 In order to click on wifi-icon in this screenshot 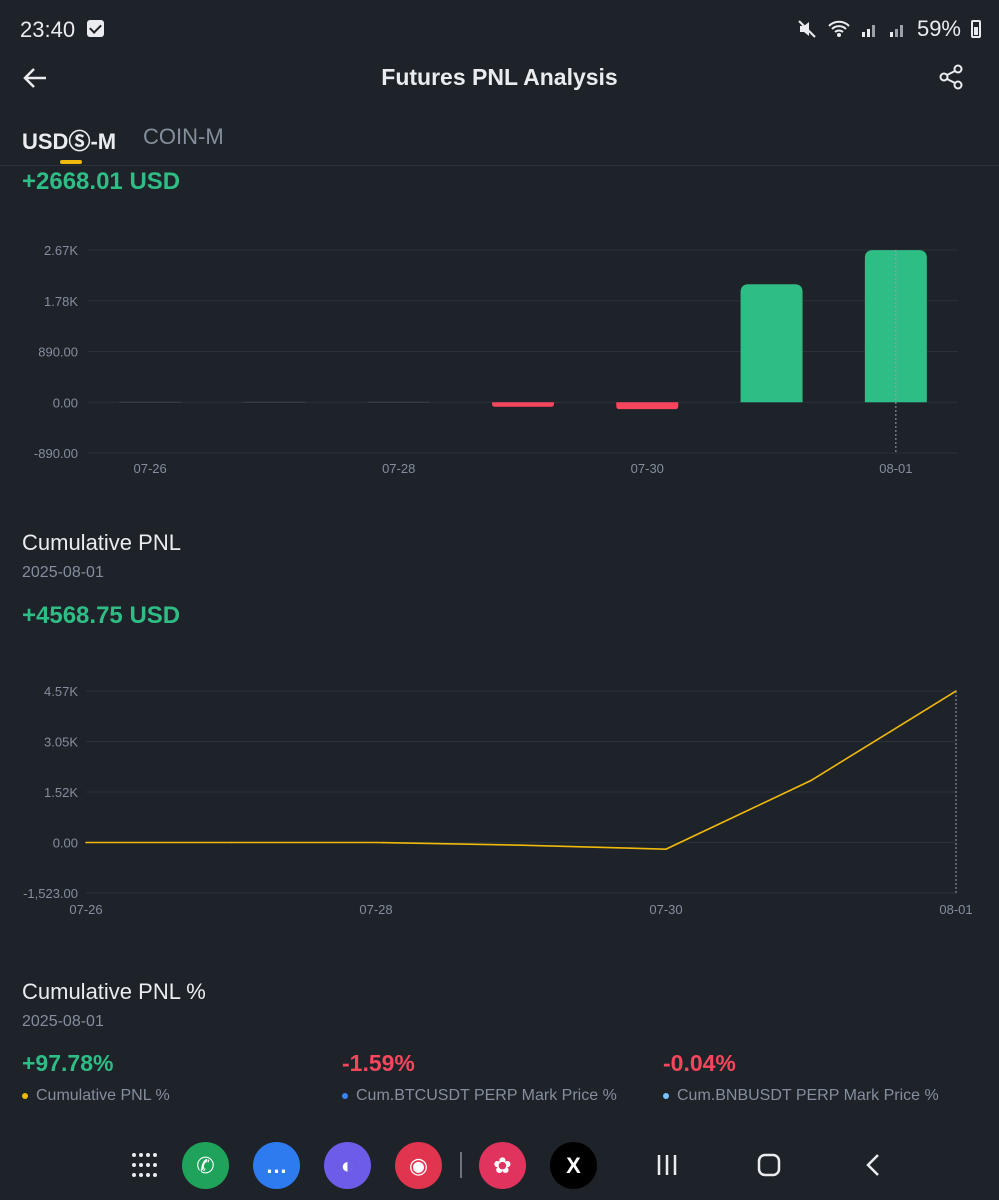, I will do `click(839, 28)`.